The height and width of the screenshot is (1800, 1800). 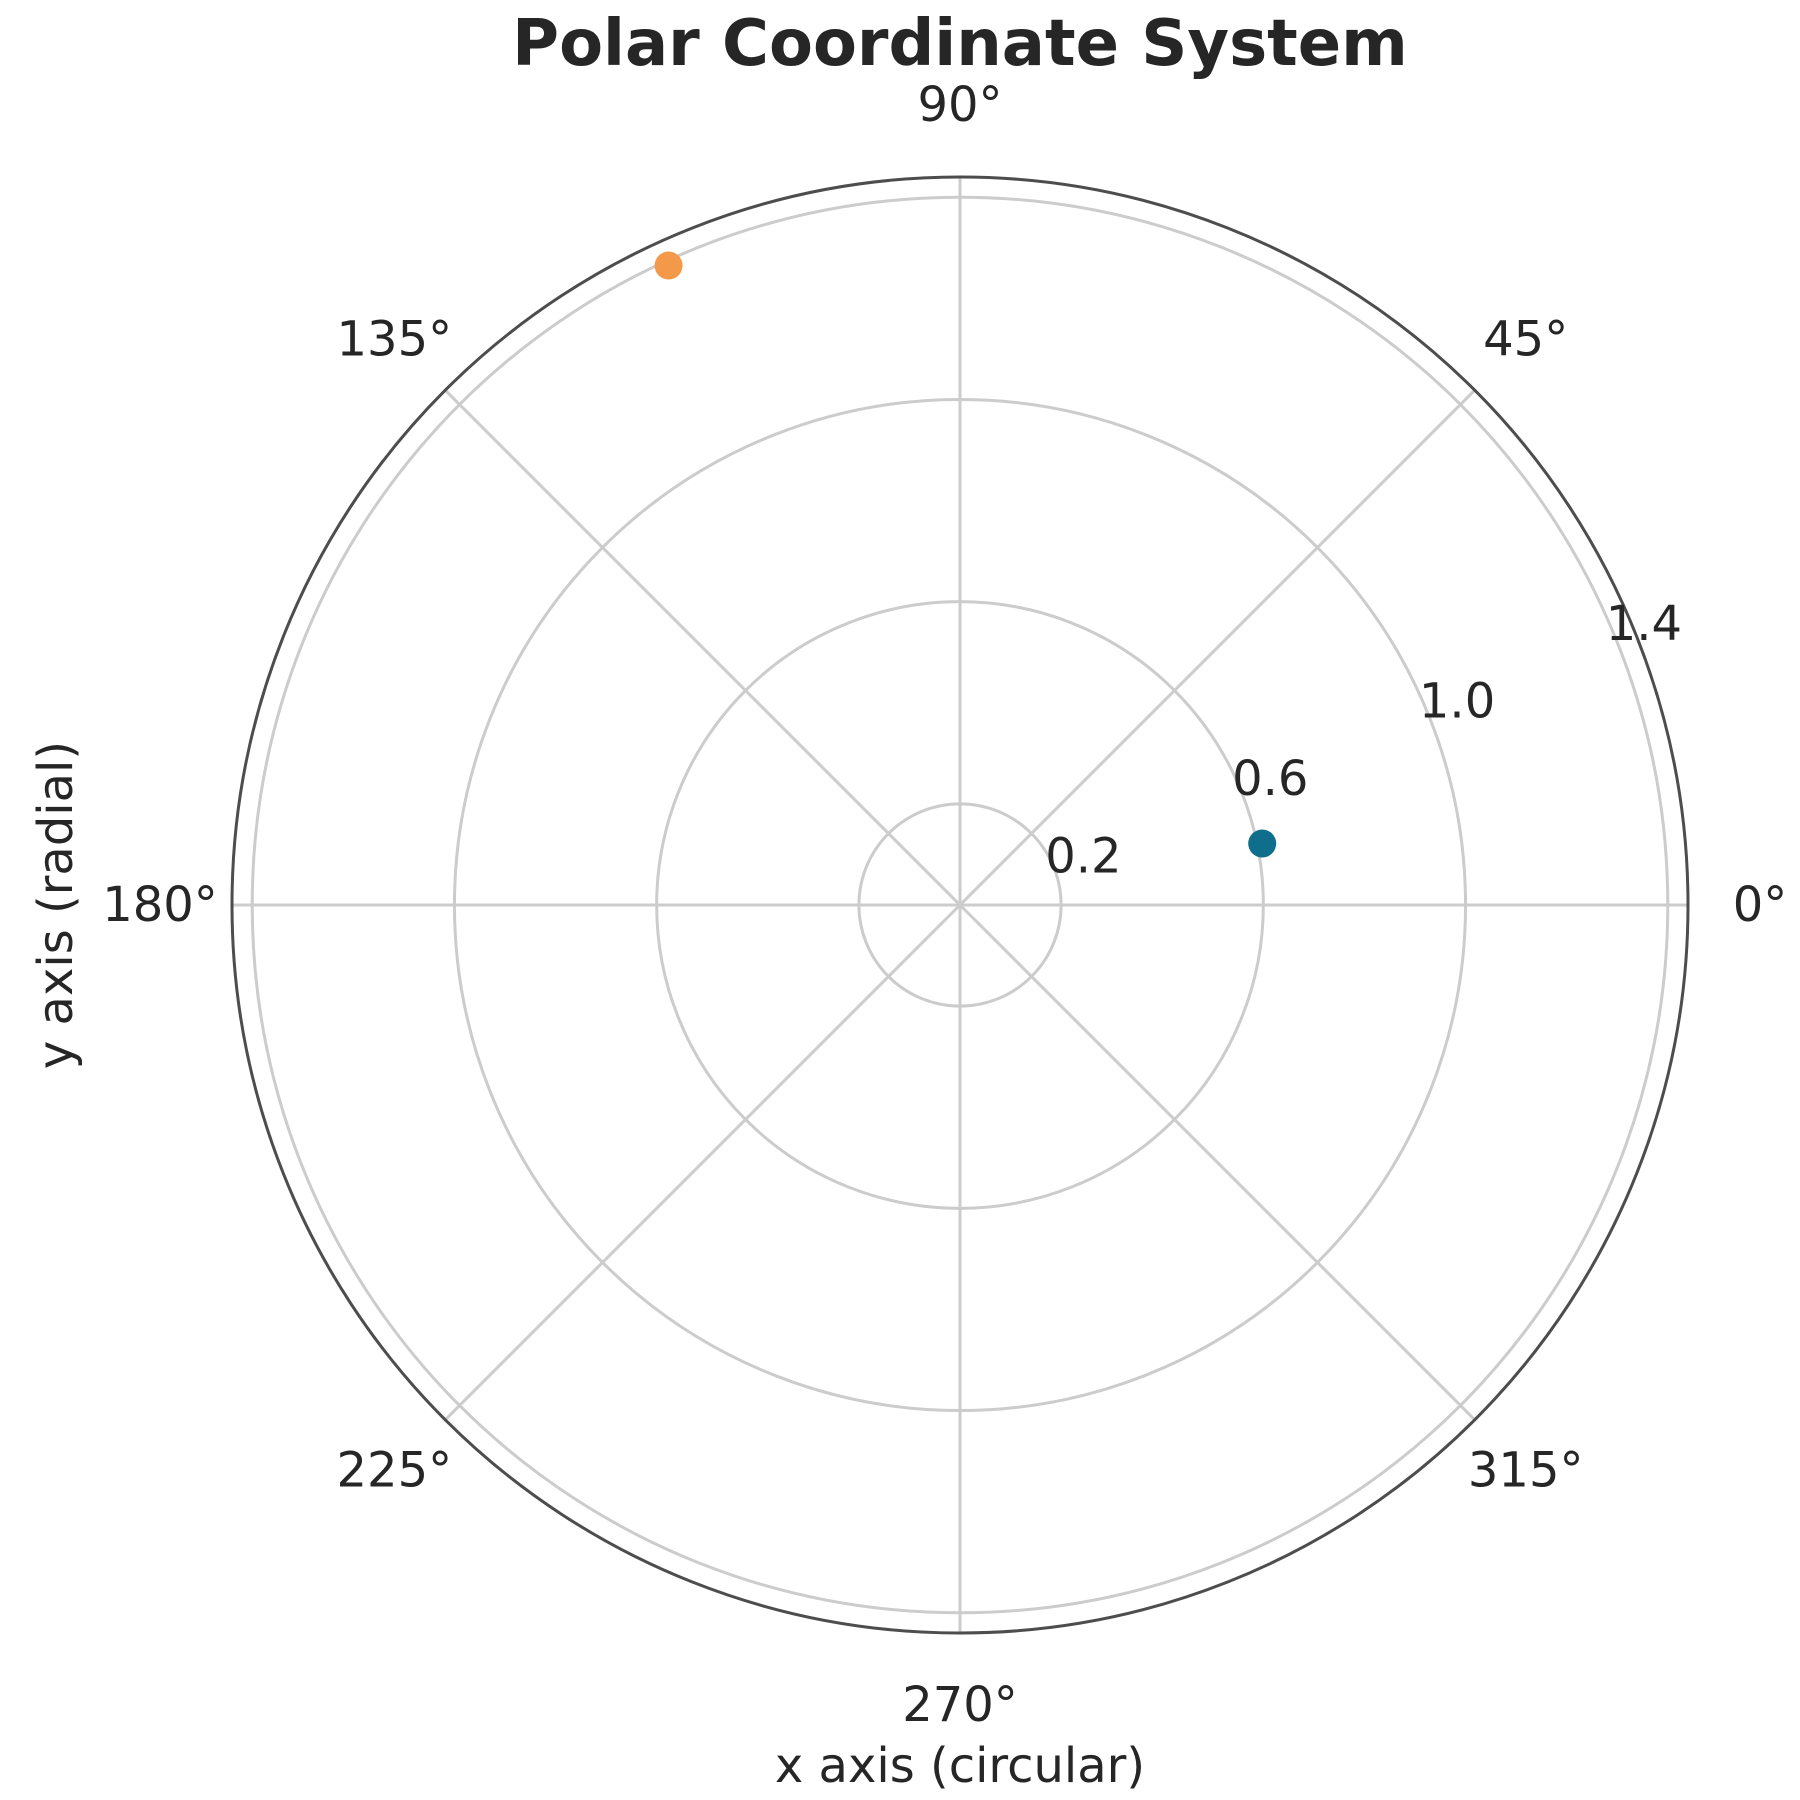 I want to click on angle-tick-label: 270°, so click(x=960, y=1705).